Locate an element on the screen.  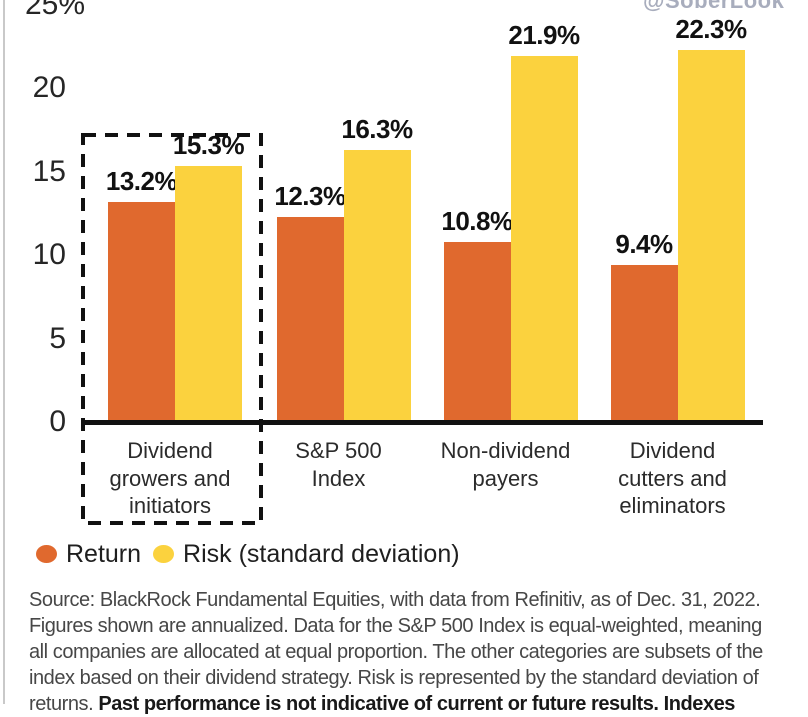
bar-value-label: 22.3% is located at coordinates (711, 28).